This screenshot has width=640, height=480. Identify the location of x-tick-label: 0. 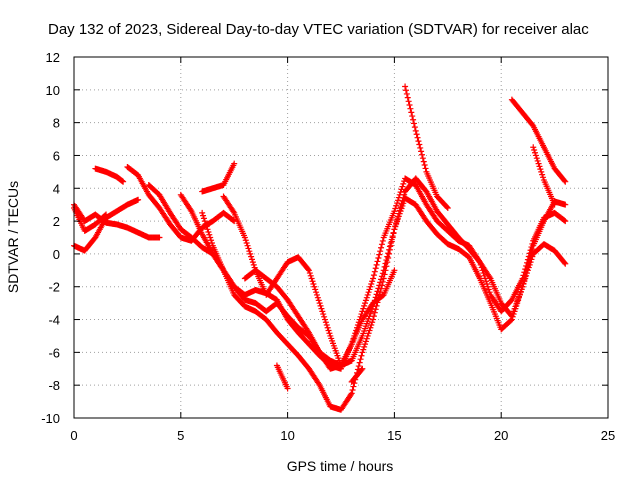
(73, 435).